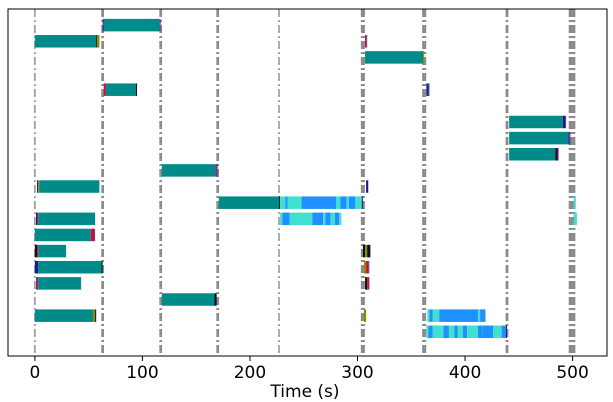  I want to click on bar-row13-seg1, so click(38, 219).